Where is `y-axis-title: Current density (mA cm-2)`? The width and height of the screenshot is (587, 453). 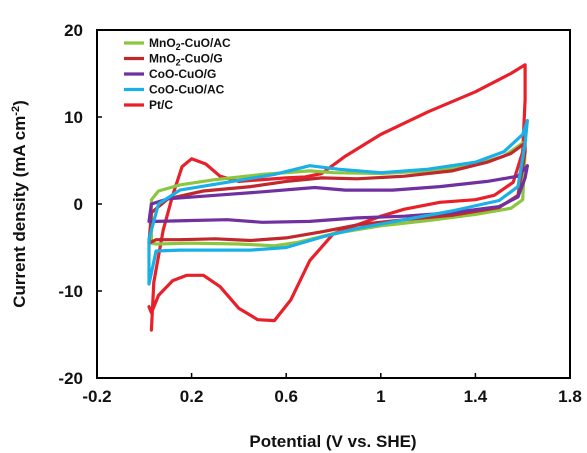
y-axis-title: Current density (mA cm-2) is located at coordinates (19, 204).